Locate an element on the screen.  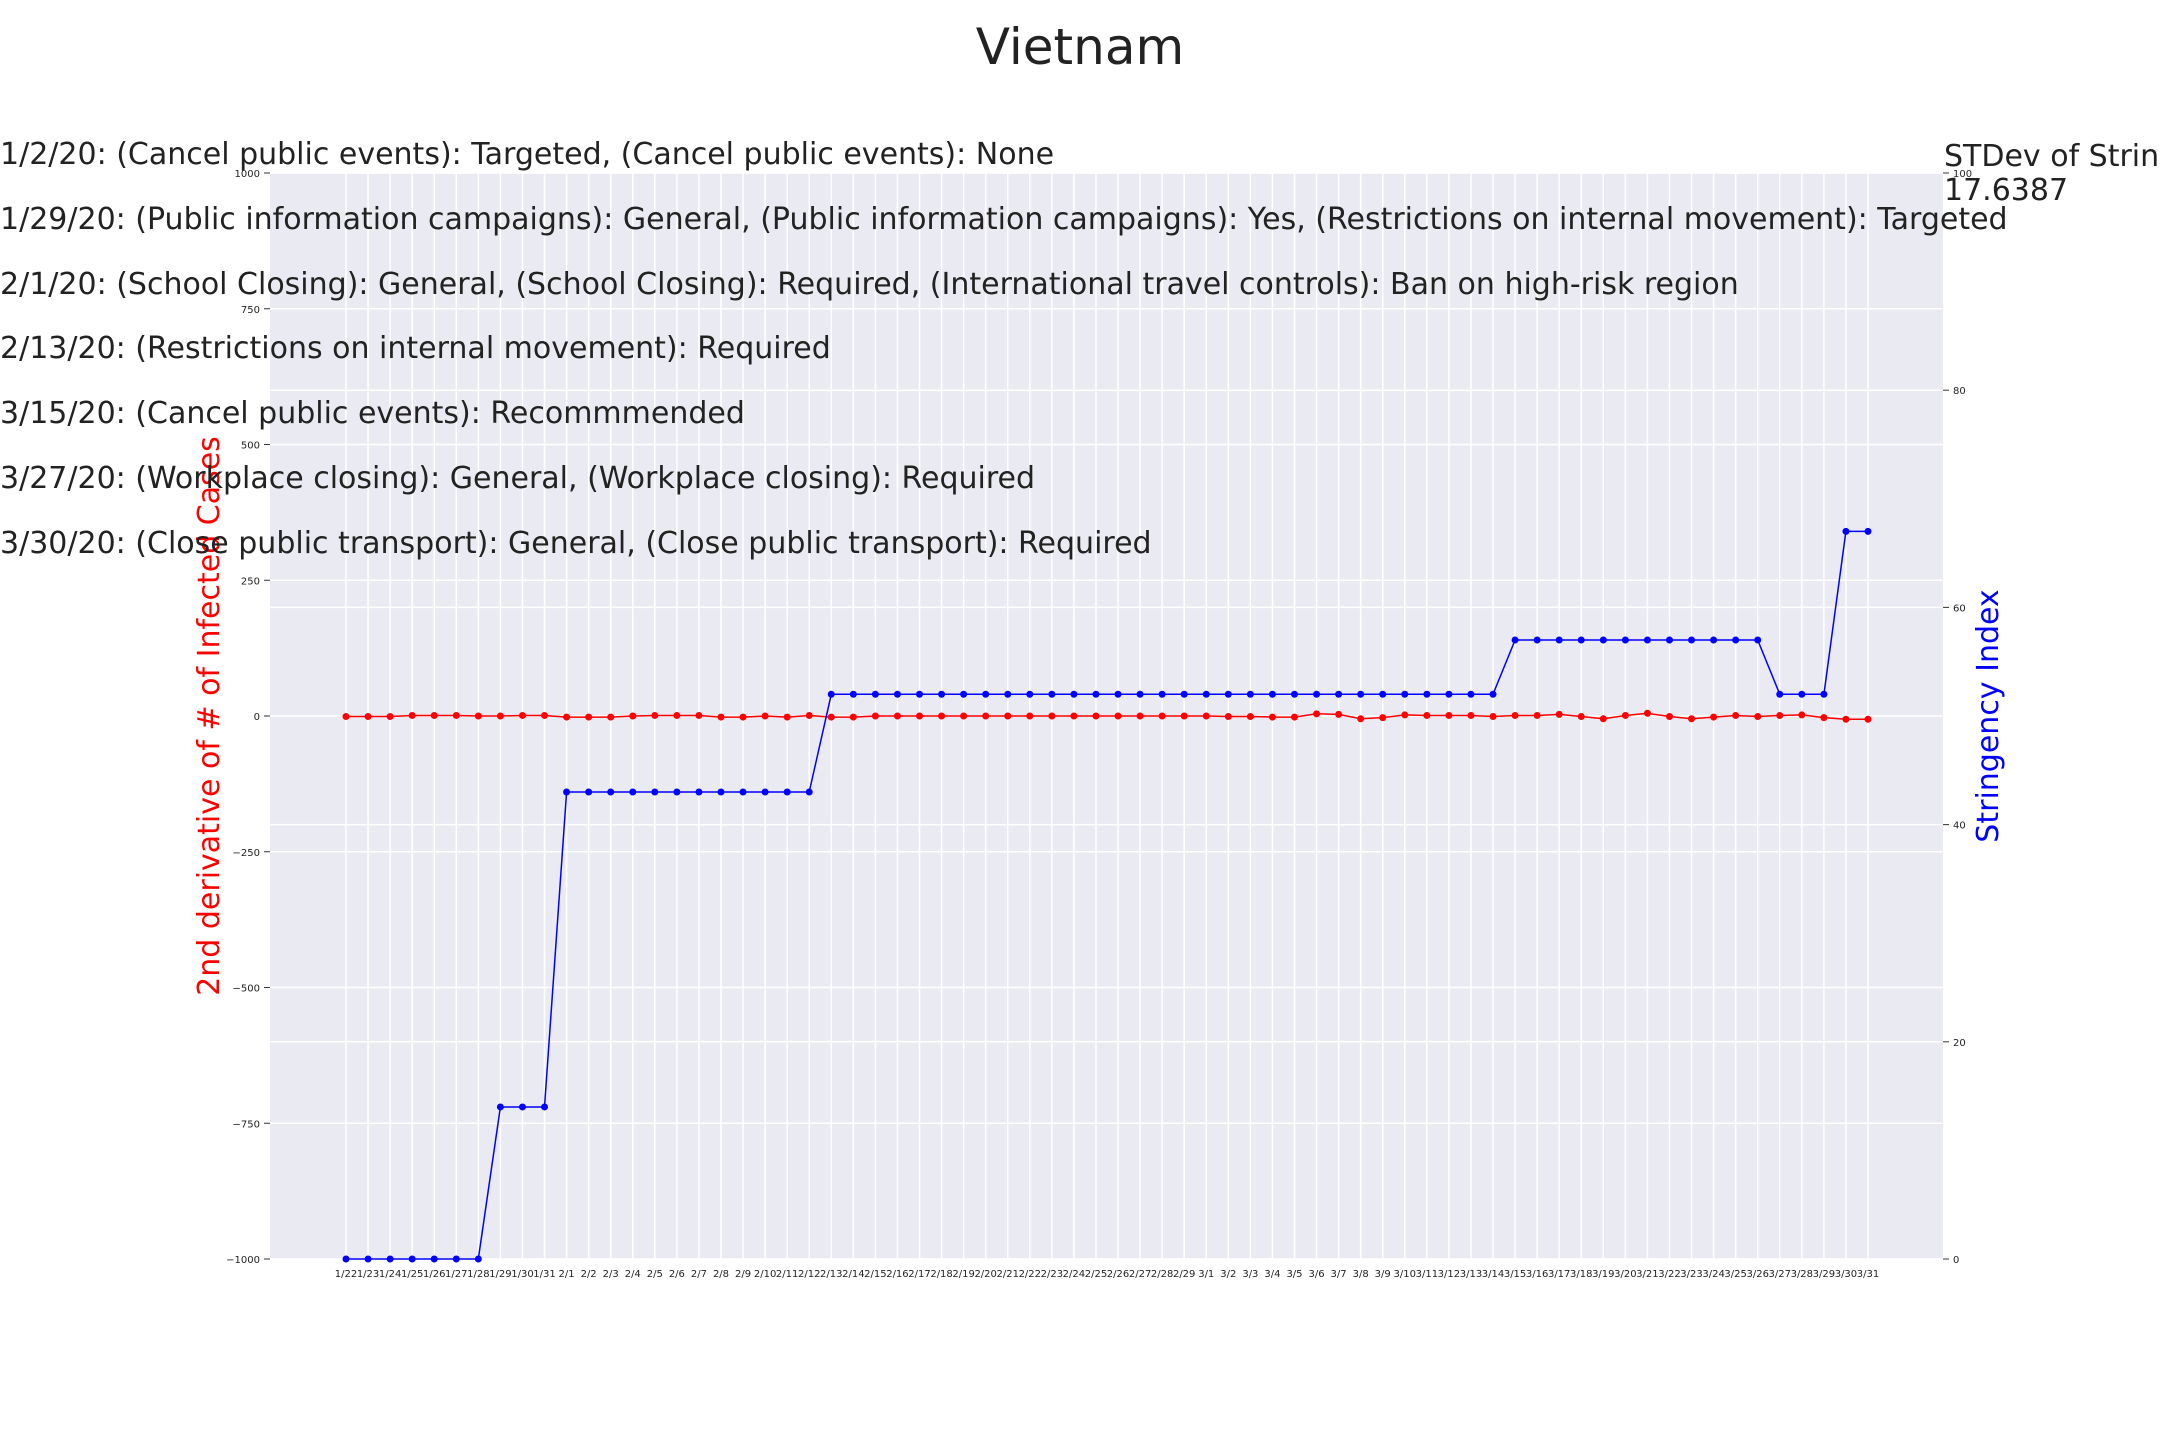
left-tick-label: −750 is located at coordinates (246, 1124).